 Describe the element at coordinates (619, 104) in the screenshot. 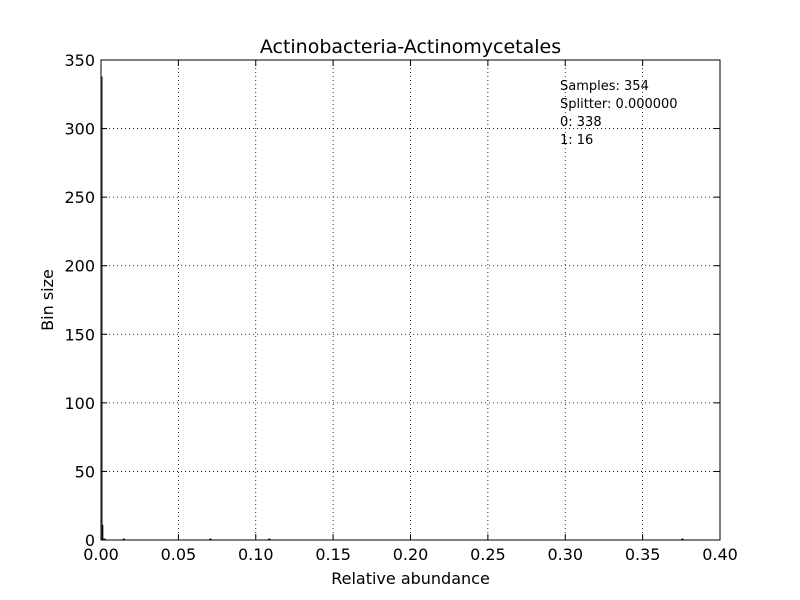

I see `annotation-splitter: Splitter: 0.000000` at that location.